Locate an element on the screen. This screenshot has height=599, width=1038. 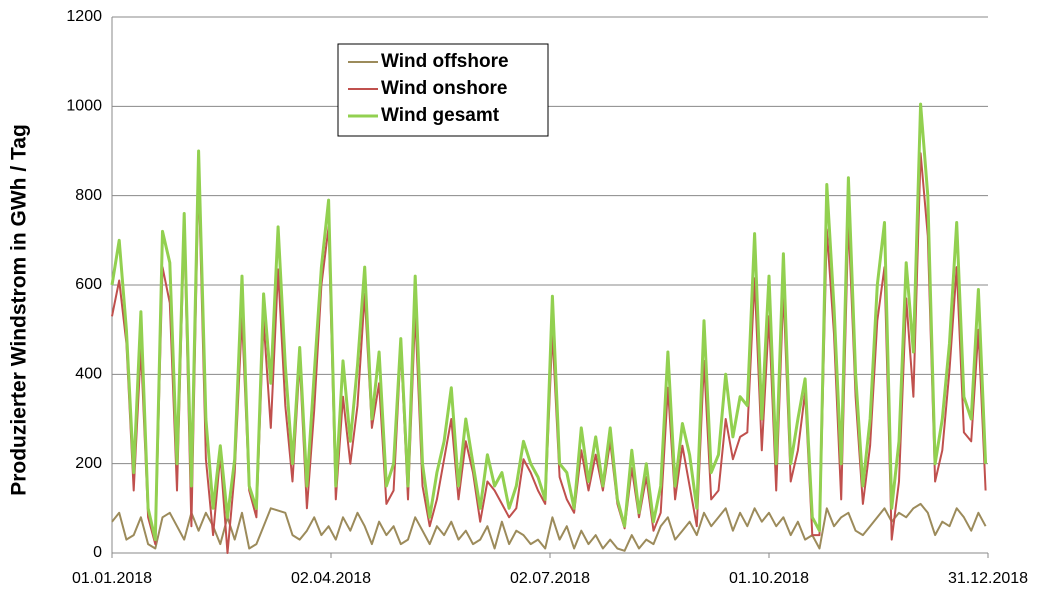
series-line is located at coordinates (549, 527).